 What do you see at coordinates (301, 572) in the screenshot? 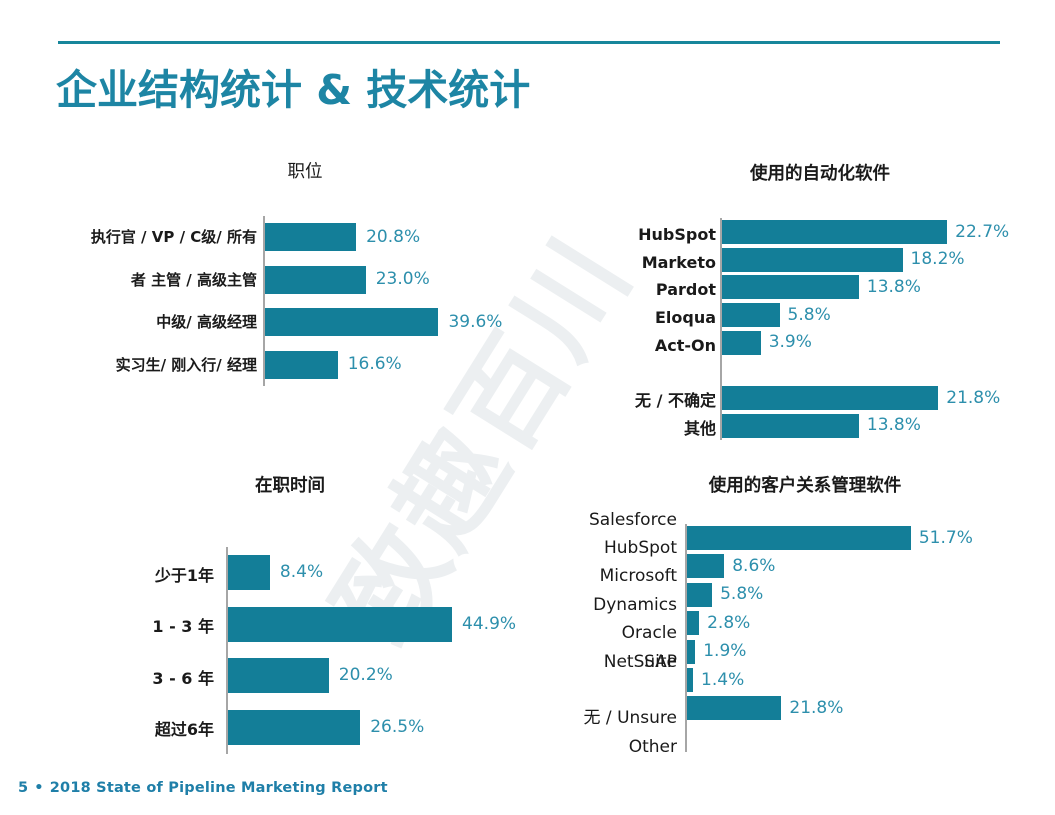
I see `bar-value-label: 8.4%` at bounding box center [301, 572].